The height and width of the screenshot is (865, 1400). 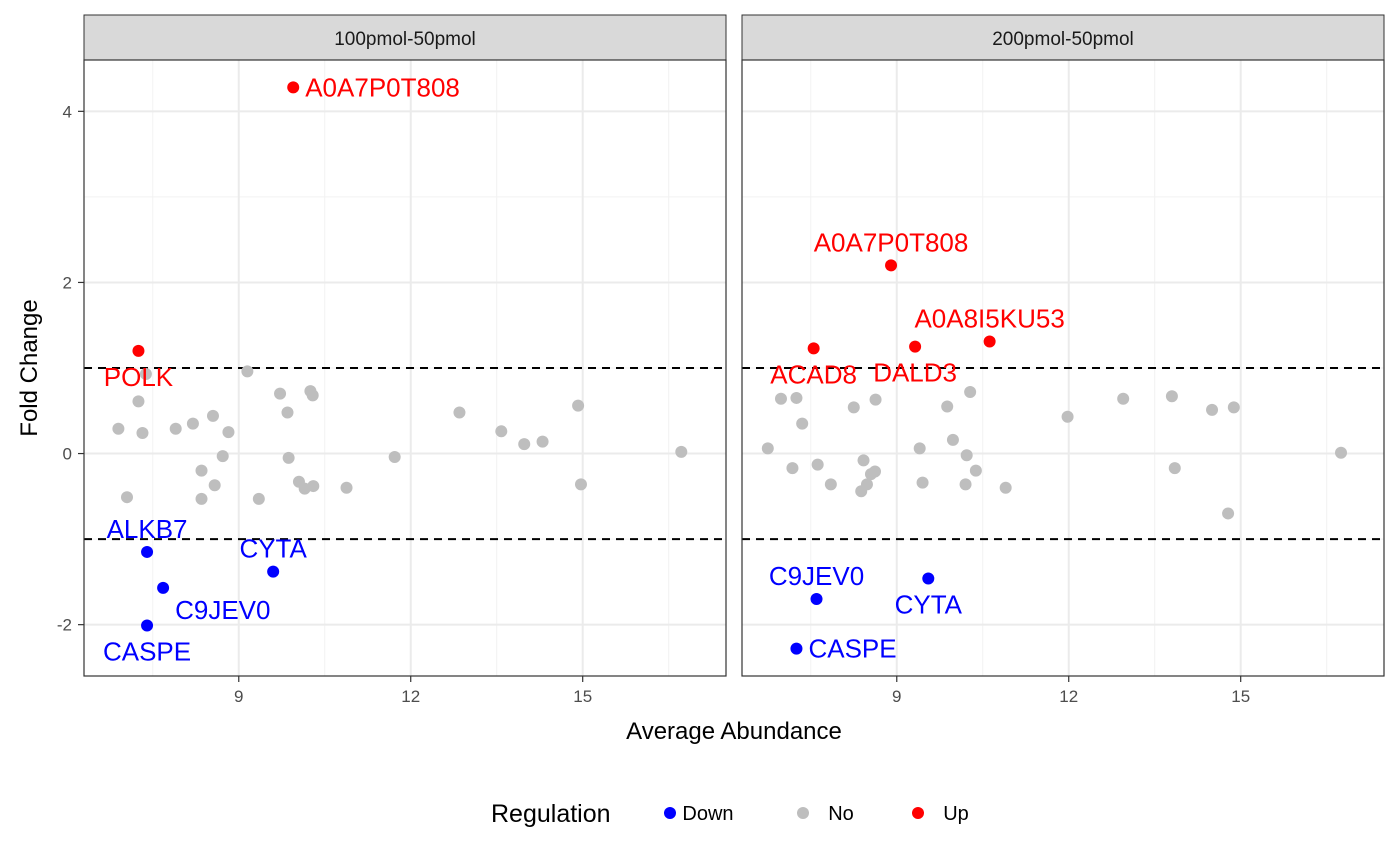 What do you see at coordinates (67, 282) in the screenshot?
I see `y-tick-label: 2` at bounding box center [67, 282].